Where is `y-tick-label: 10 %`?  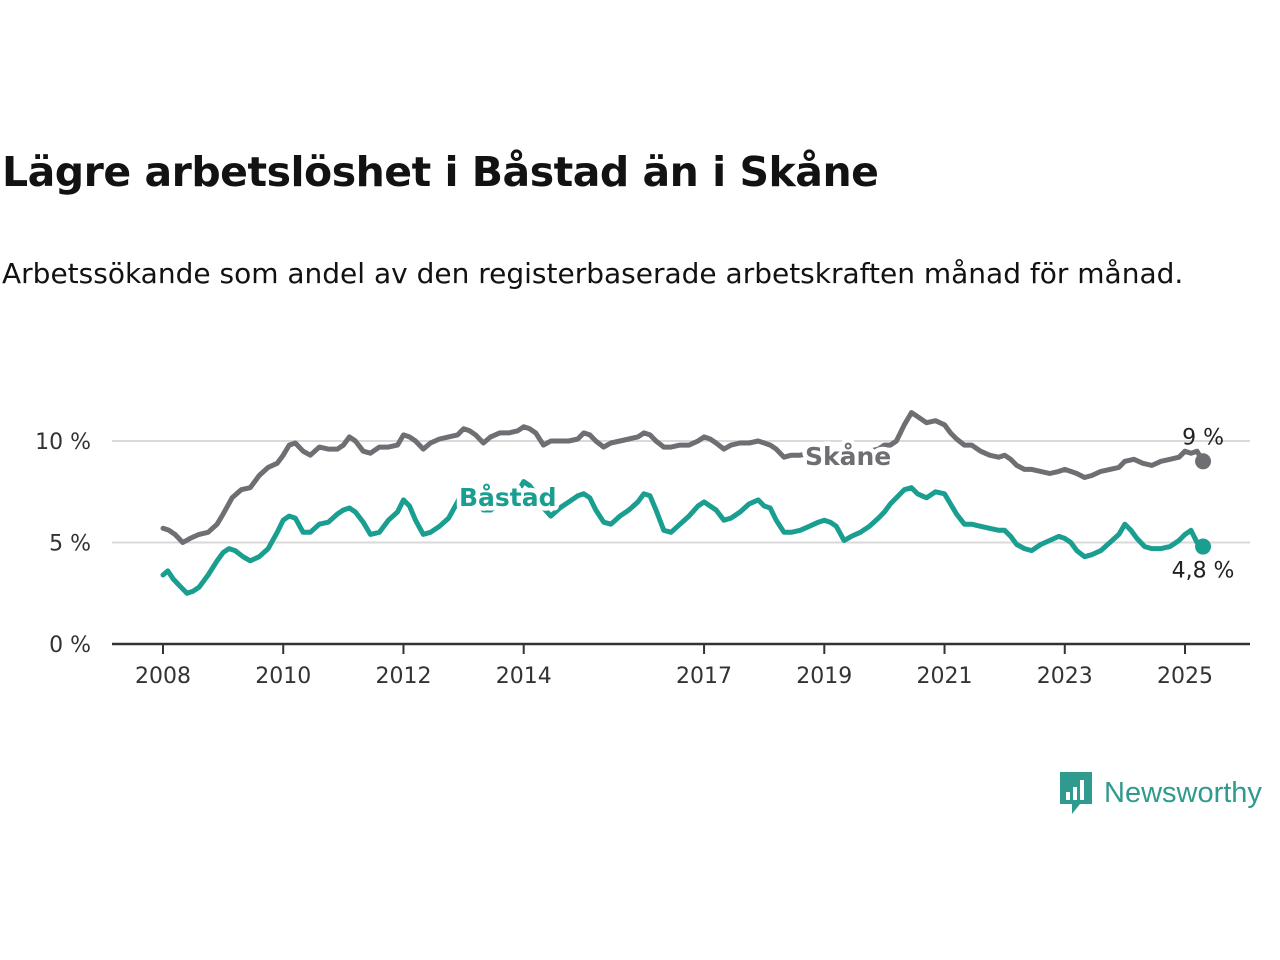 y-tick-label: 10 % is located at coordinates (63, 442).